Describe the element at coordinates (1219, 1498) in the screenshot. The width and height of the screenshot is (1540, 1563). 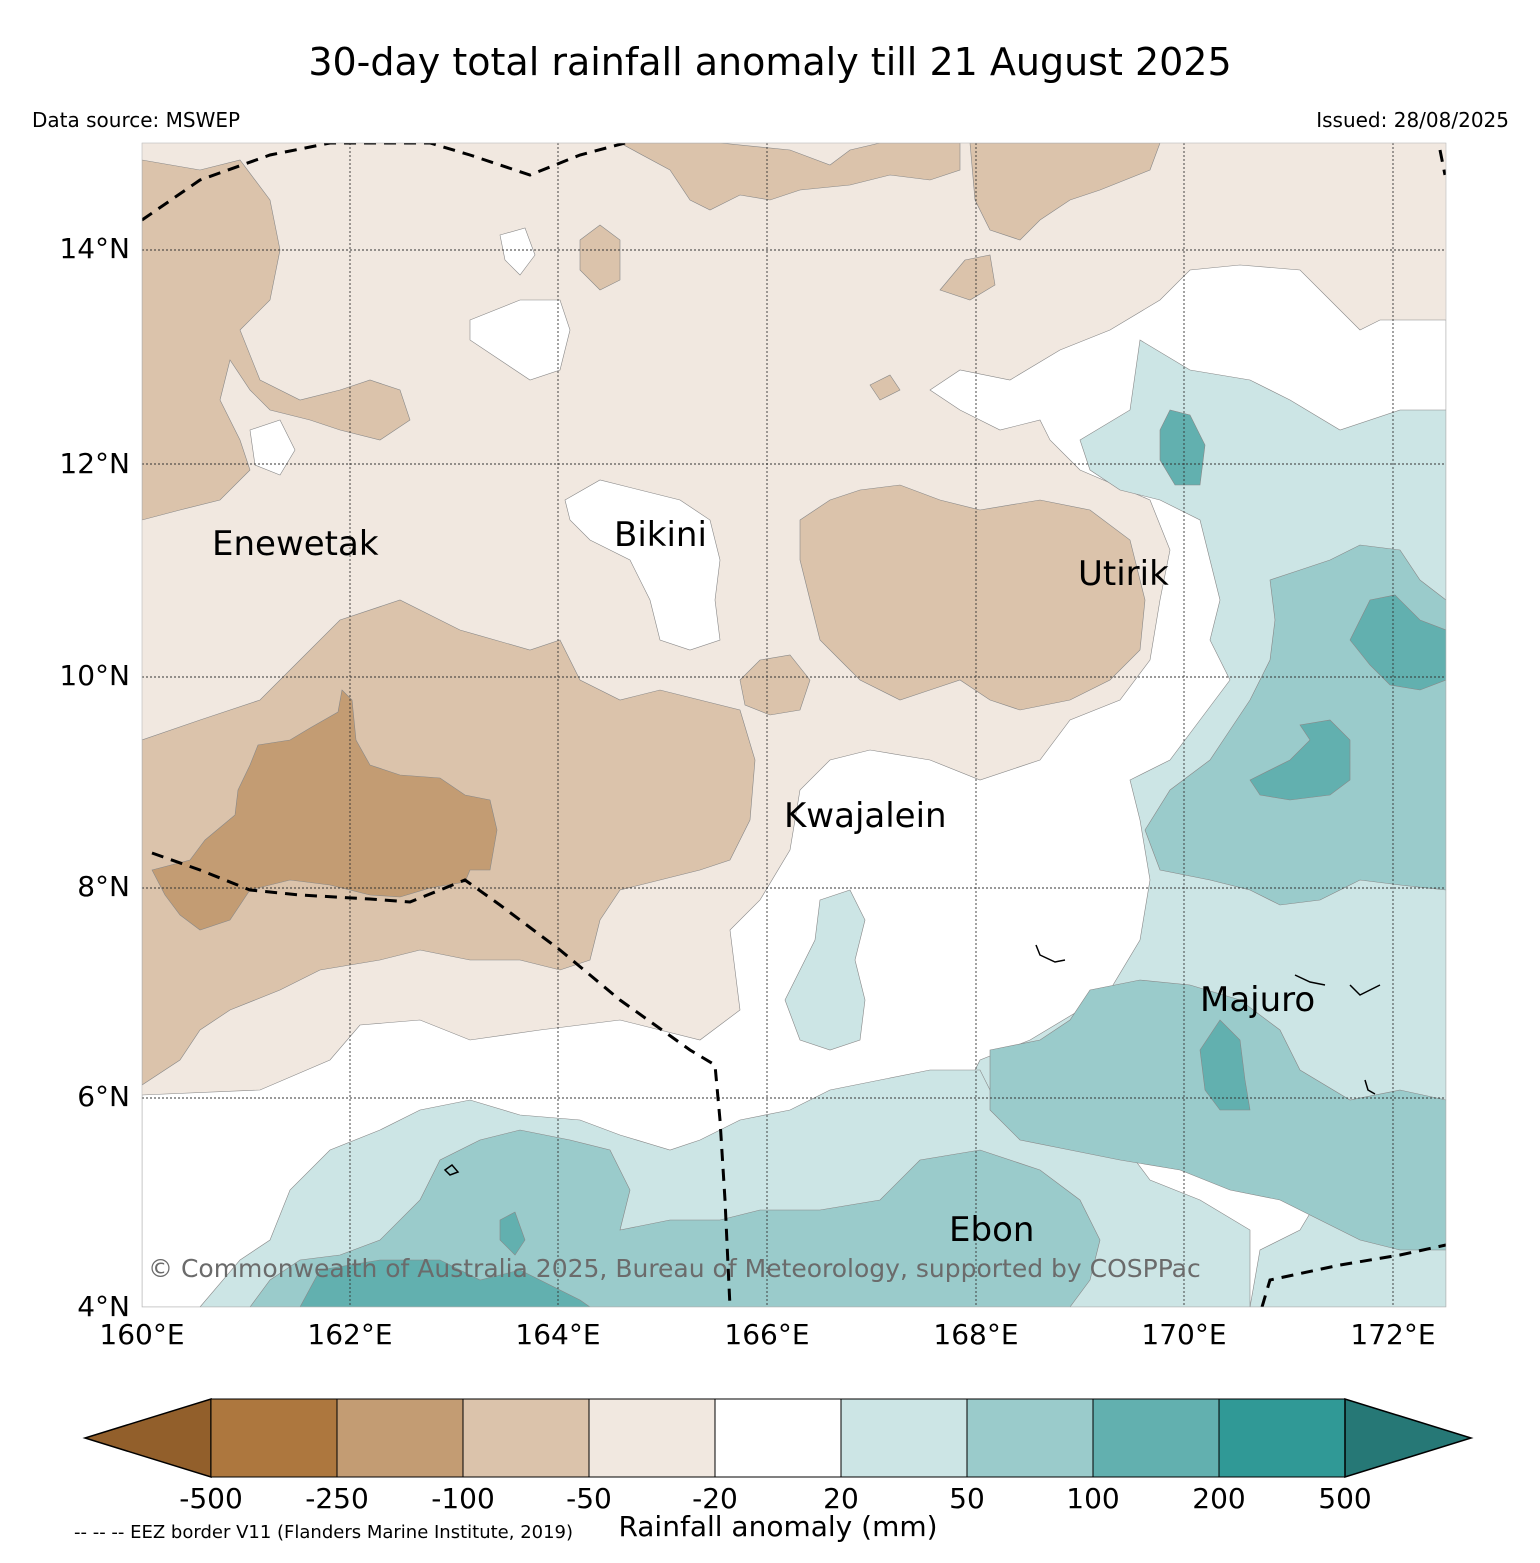
I see `colorbar-tick-label: 200` at that location.